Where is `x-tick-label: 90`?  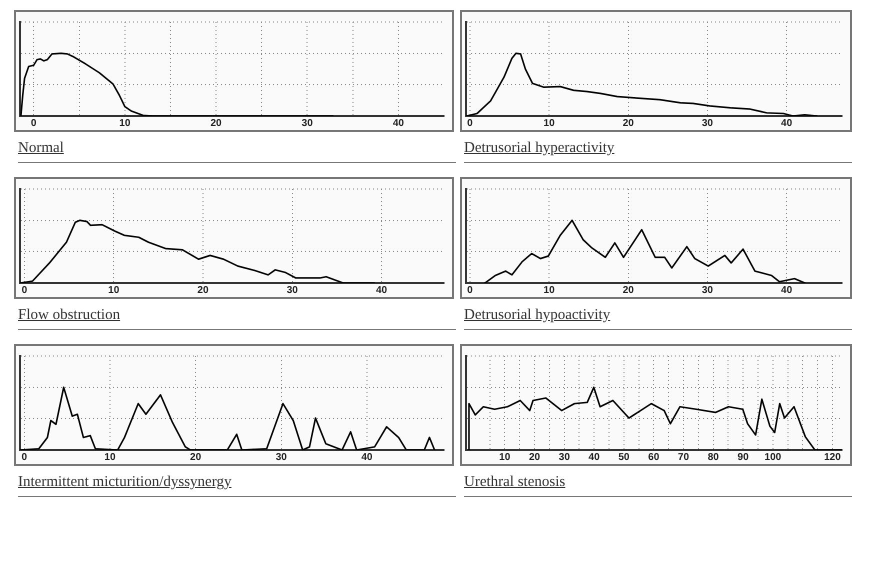
x-tick-label: 90 is located at coordinates (744, 457).